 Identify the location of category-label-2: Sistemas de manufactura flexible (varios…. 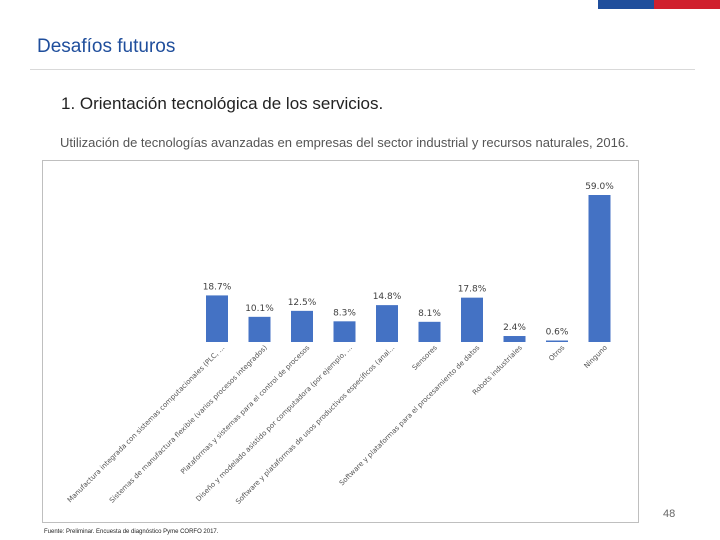
(188, 424).